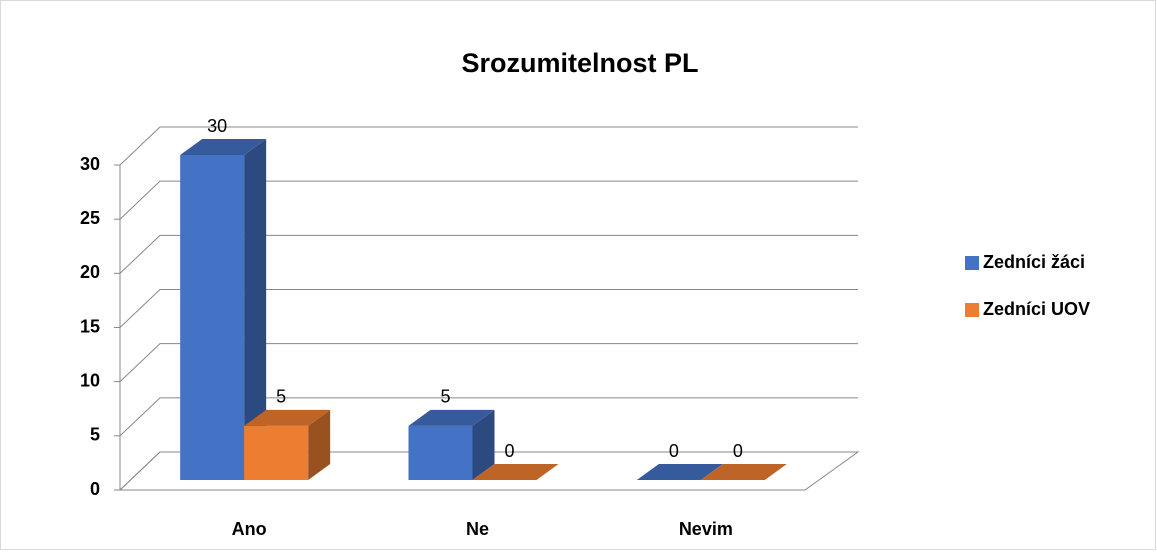 The image size is (1157, 556). Describe the element at coordinates (217, 126) in the screenshot. I see `data-label: 30` at that location.